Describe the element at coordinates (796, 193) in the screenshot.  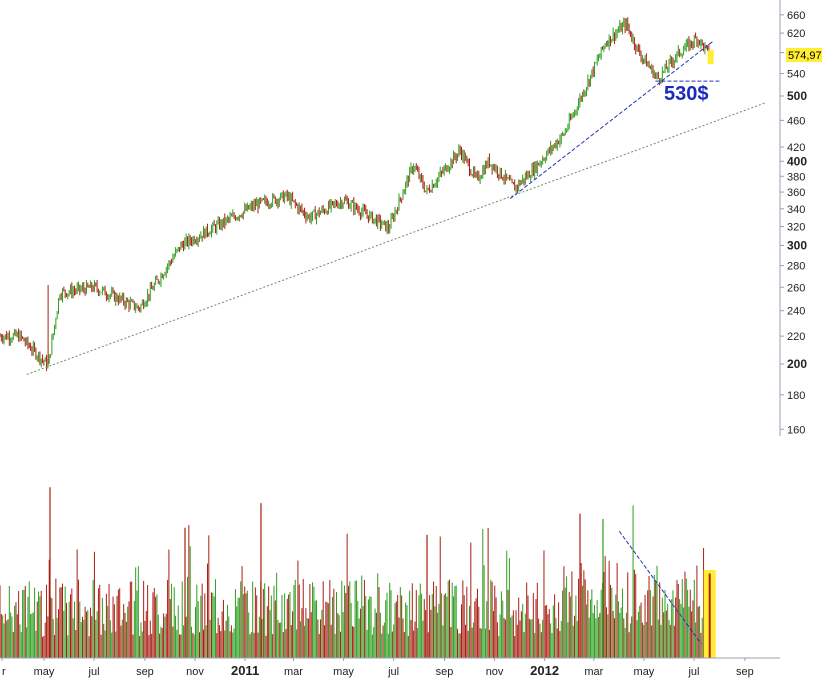
I see `price-tick-label: 360` at that location.